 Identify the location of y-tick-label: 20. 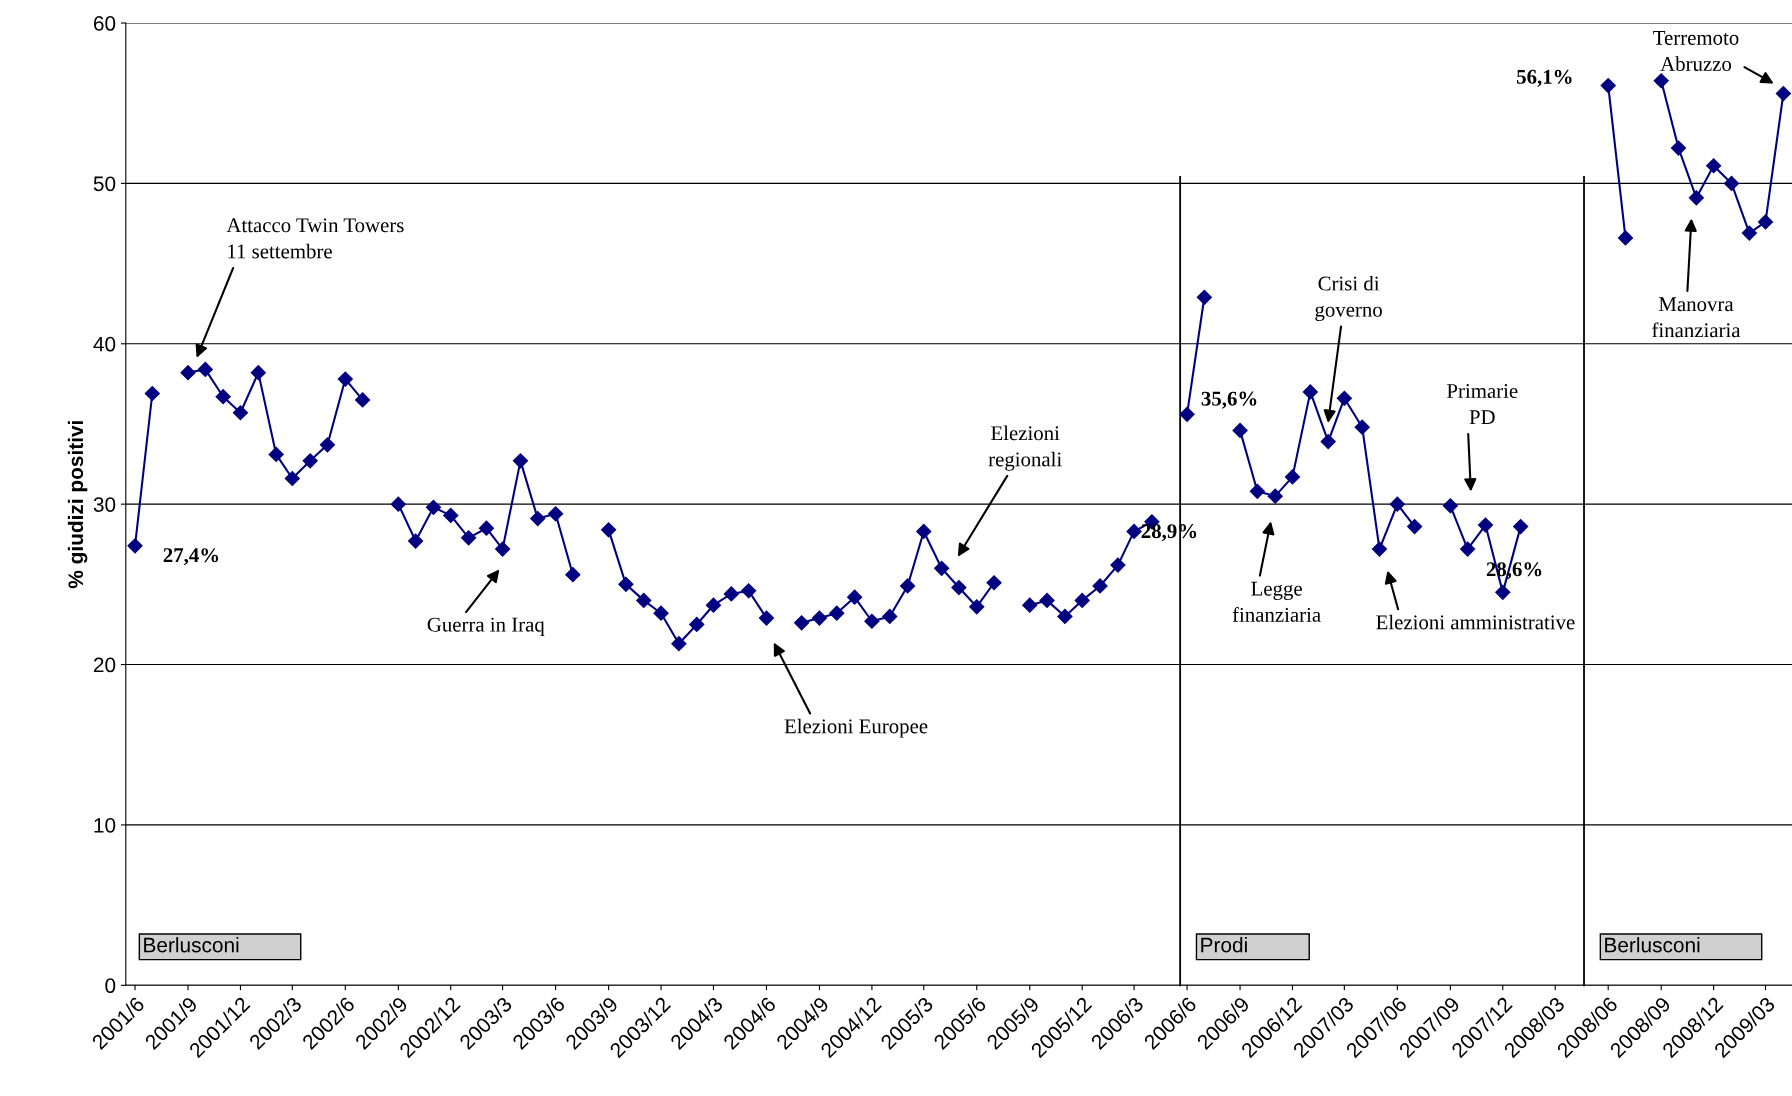
(104, 665).